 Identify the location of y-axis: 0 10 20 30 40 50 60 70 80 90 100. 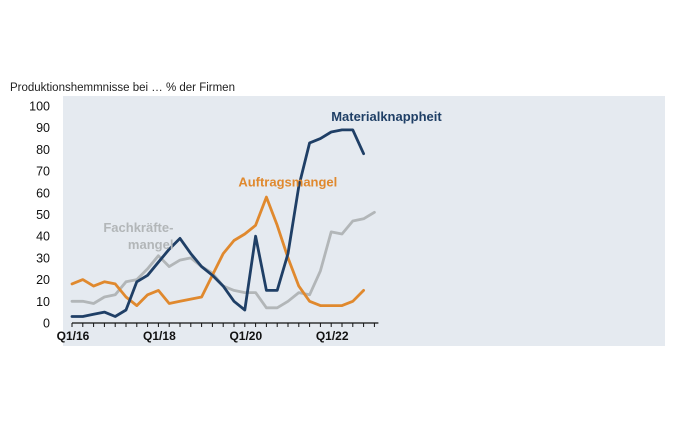
(39, 215).